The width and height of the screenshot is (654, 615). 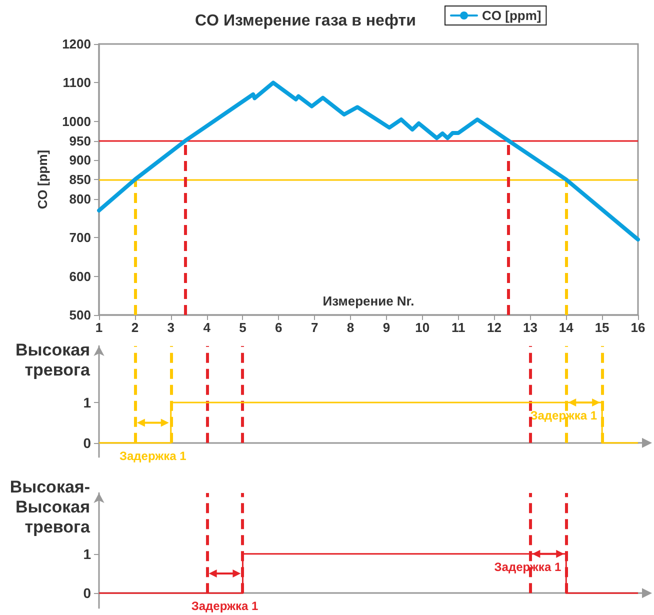 I want to click on x-axis-title: Измерение Nr., so click(x=368, y=301).